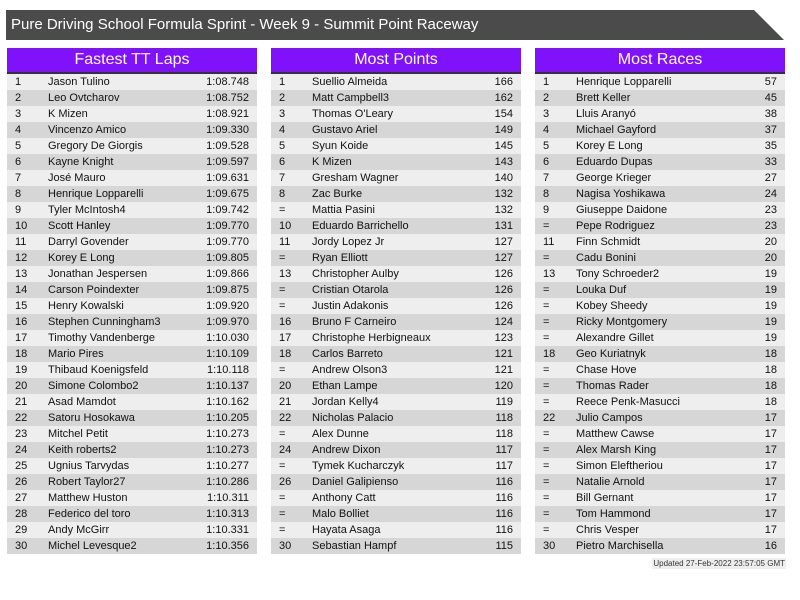 This screenshot has width=800, height=600. What do you see at coordinates (503, 162) in the screenshot?
I see `value-cell: 143` at bounding box center [503, 162].